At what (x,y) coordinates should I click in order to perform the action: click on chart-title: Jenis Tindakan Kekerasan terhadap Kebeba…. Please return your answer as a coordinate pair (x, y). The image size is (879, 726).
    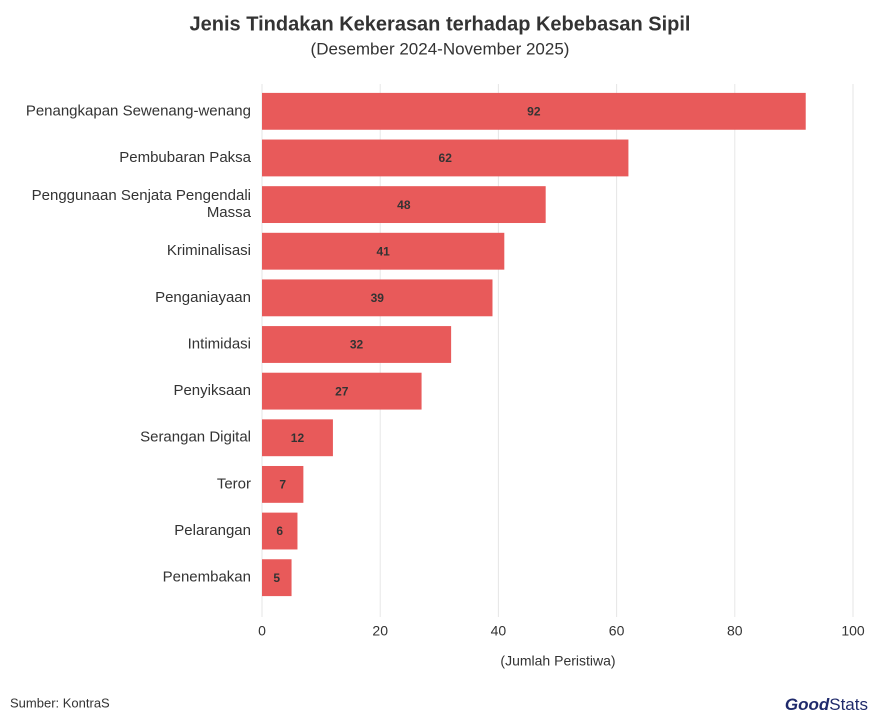
    Looking at the image, I should click on (440, 24).